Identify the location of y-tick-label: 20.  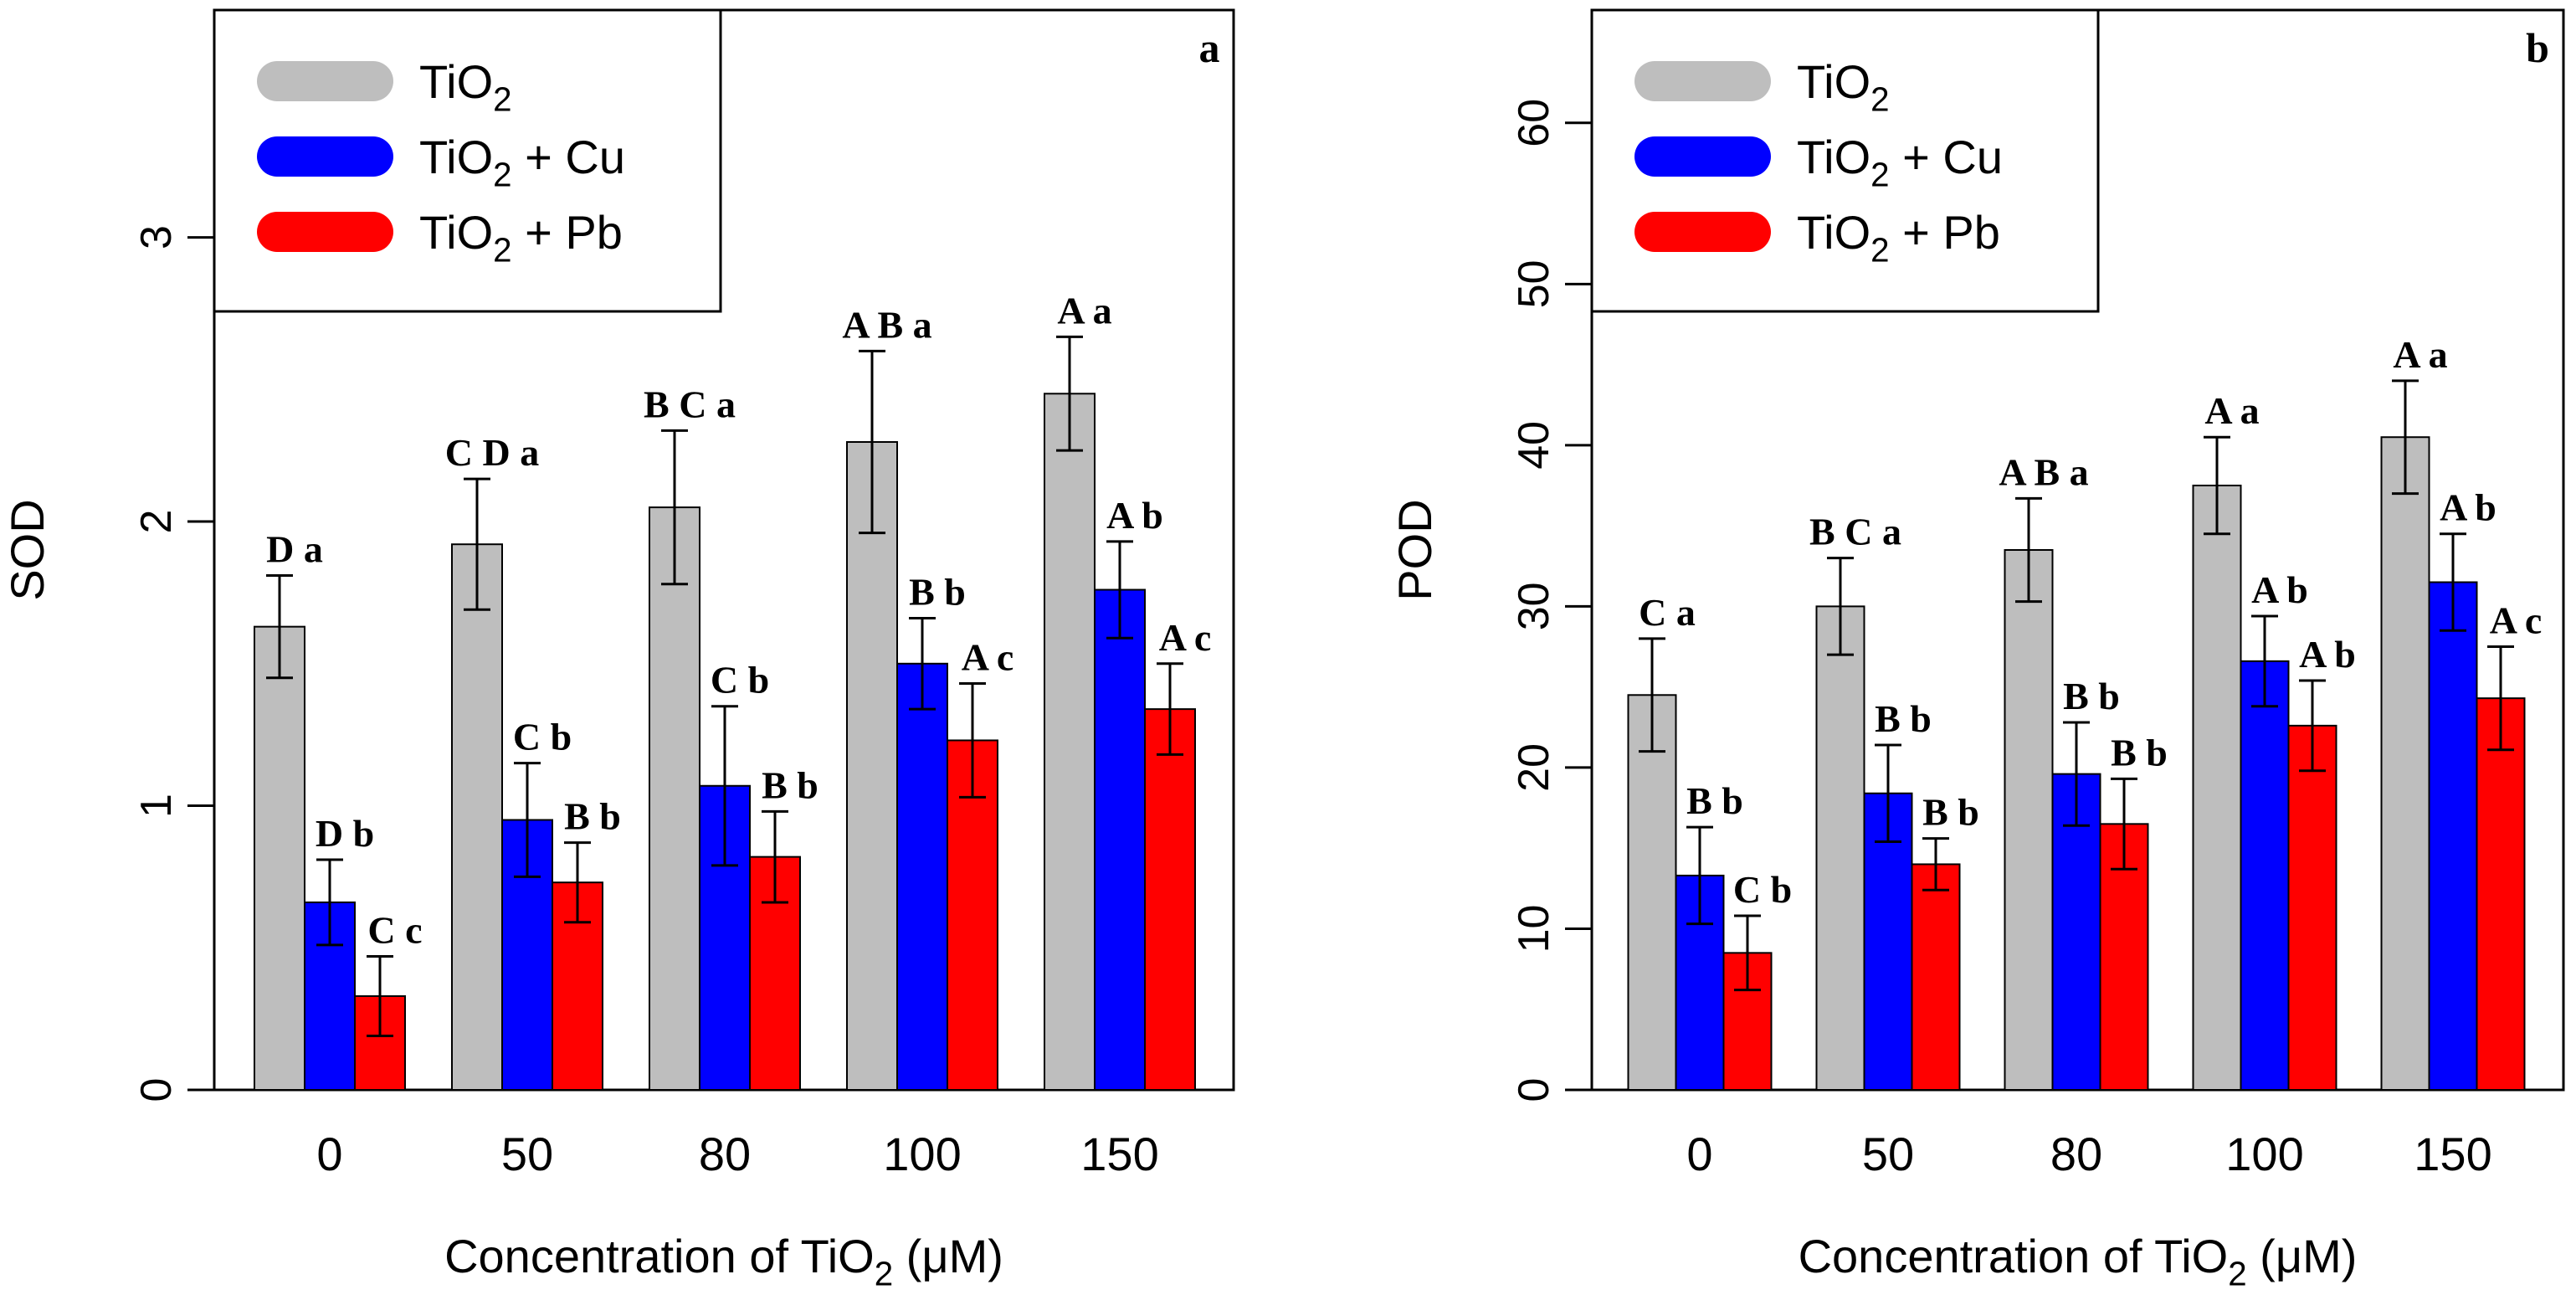
(1534, 767).